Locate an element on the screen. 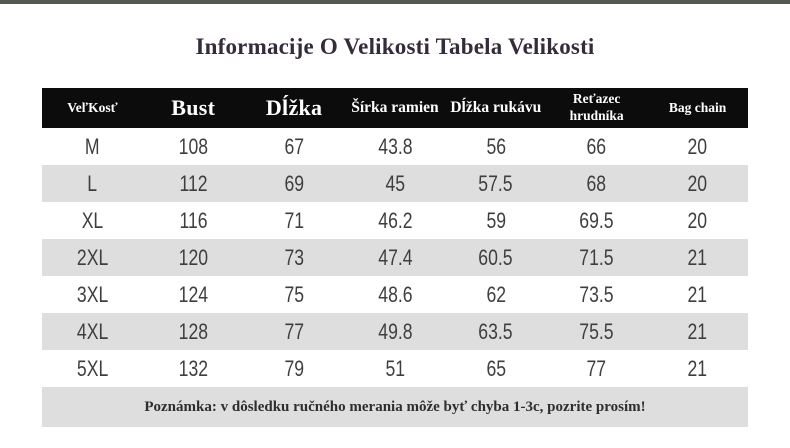 Image resolution: width=790 pixels, height=448 pixels. column-header-dlzka-rukavu: Dĺžka rukávu is located at coordinates (496, 108).